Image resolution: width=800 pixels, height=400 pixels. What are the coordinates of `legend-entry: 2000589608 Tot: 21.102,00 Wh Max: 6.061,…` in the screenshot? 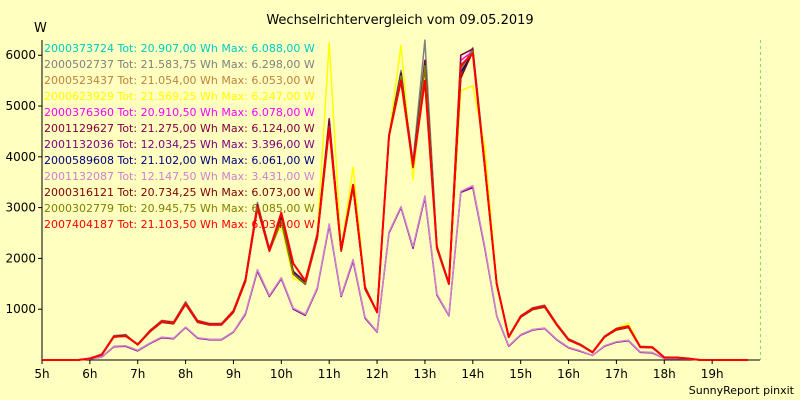 It's located at (179, 160).